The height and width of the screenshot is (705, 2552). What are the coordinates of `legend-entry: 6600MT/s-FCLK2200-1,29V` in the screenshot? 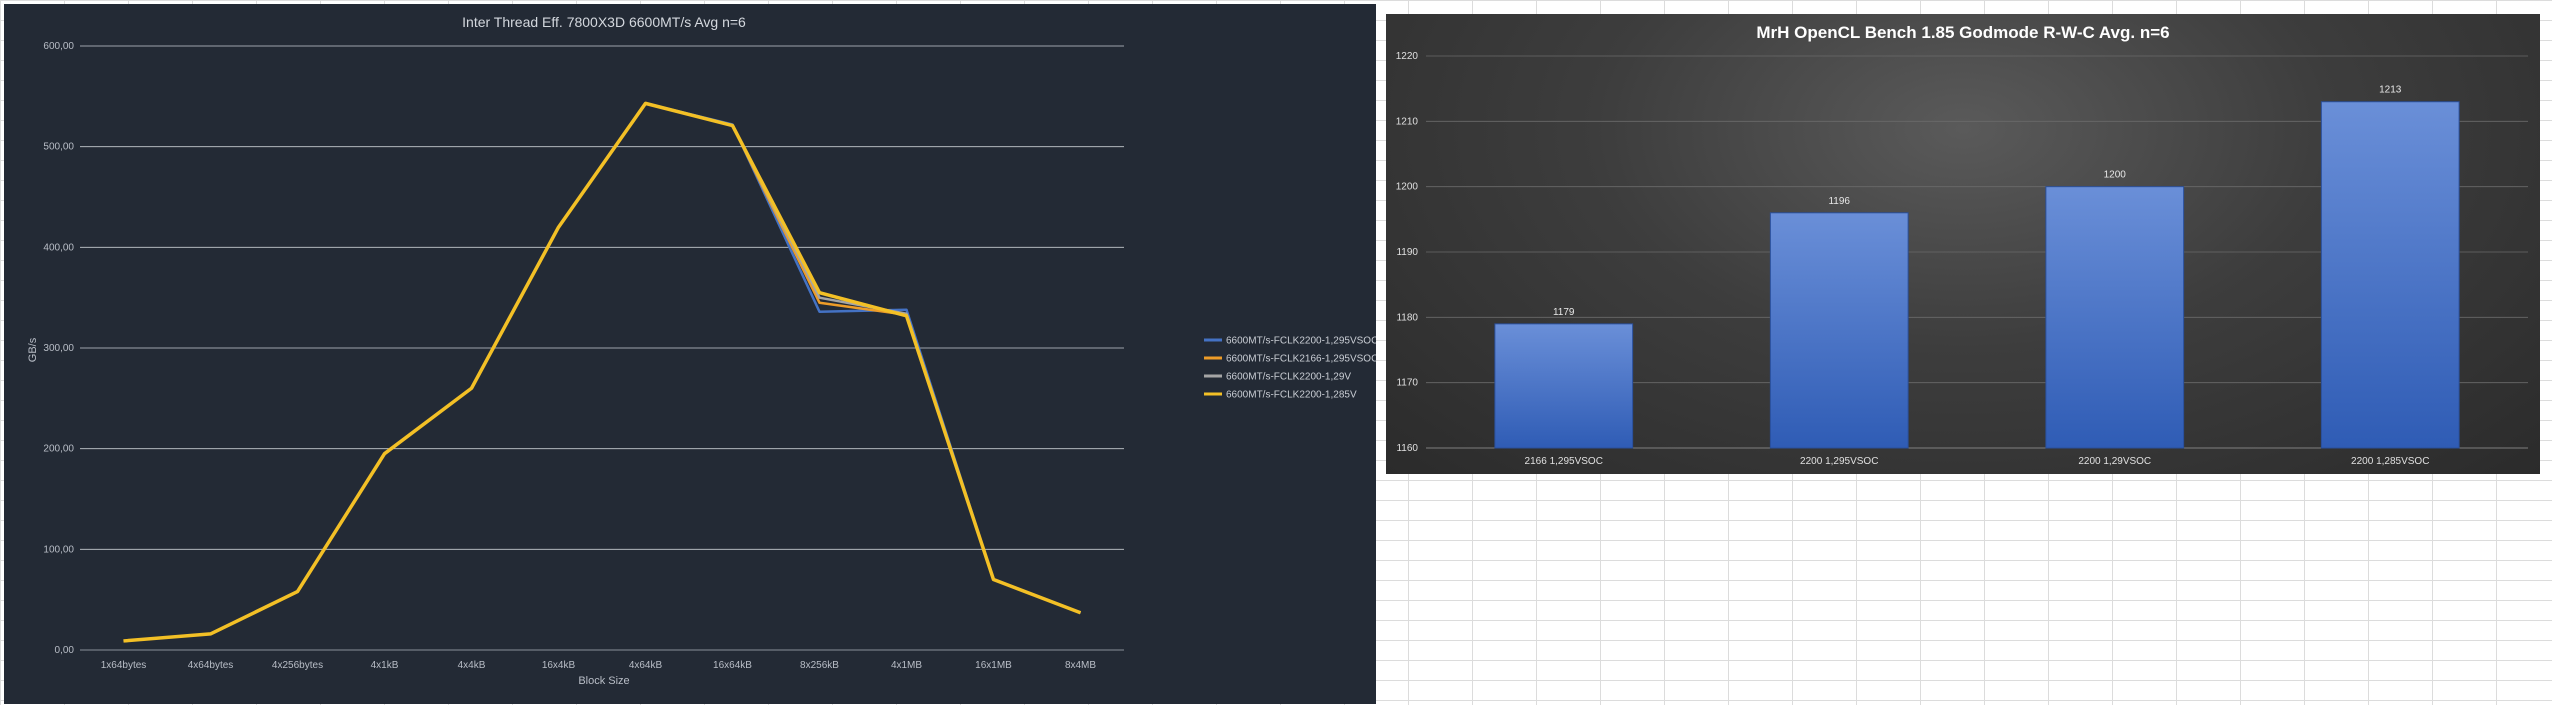 It's located at (1288, 377).